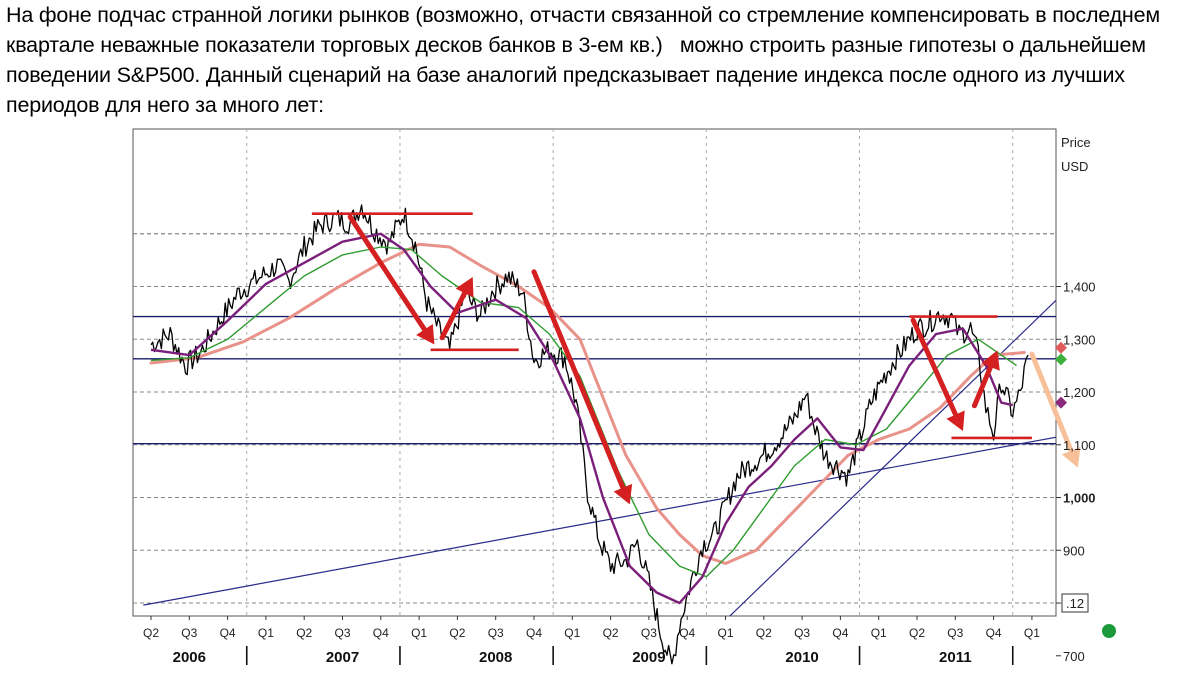 Image resolution: width=1186 pixels, height=685 pixels. I want to click on year-label: 2008, so click(495, 657).